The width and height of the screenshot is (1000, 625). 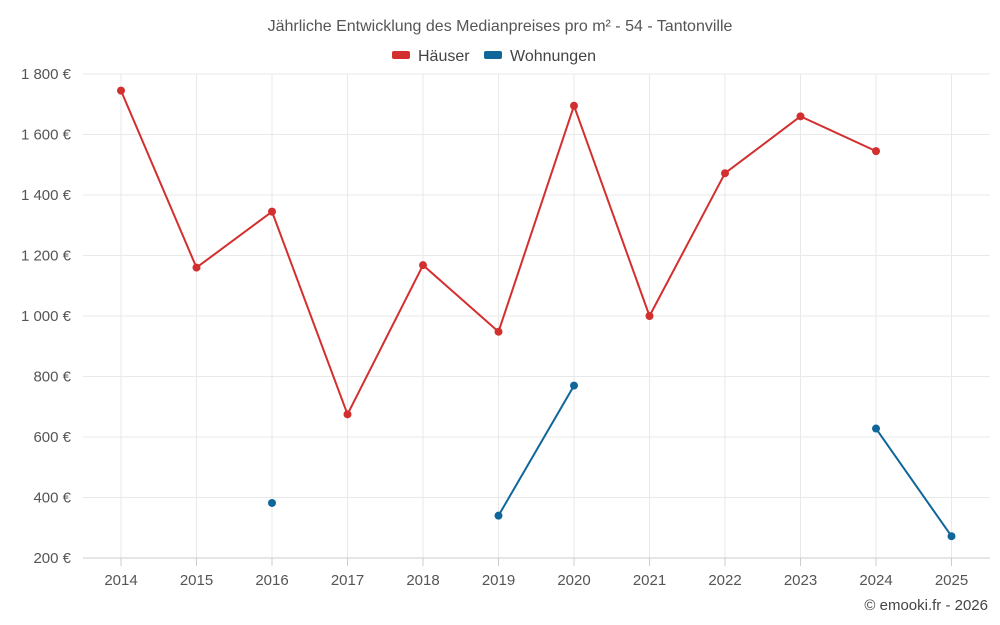 What do you see at coordinates (926, 605) in the screenshot?
I see `credit-text: © emooki.fr - 2026` at bounding box center [926, 605].